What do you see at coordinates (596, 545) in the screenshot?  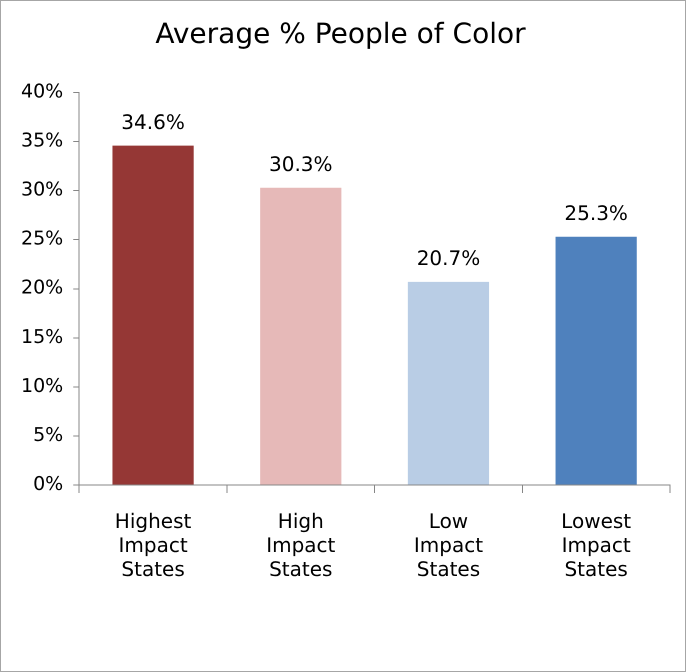 I see `x-tick-label: Lowest Impact States` at bounding box center [596, 545].